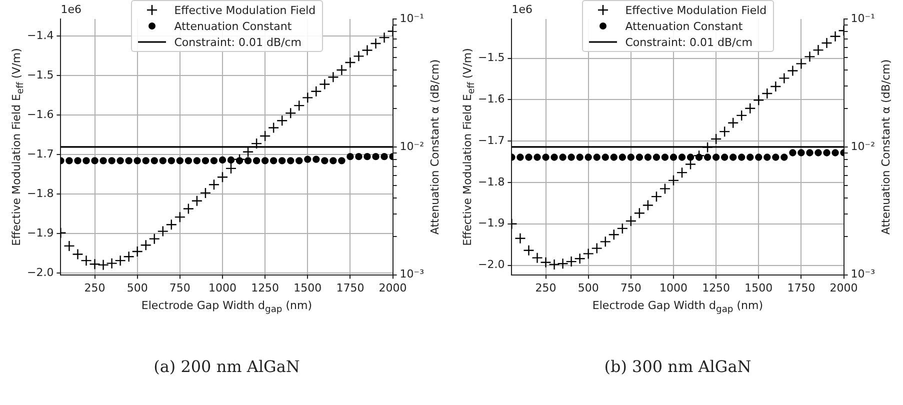  Describe the element at coordinates (678, 366) in the screenshot. I see `text: (b) 300 nm AlGaN` at that location.